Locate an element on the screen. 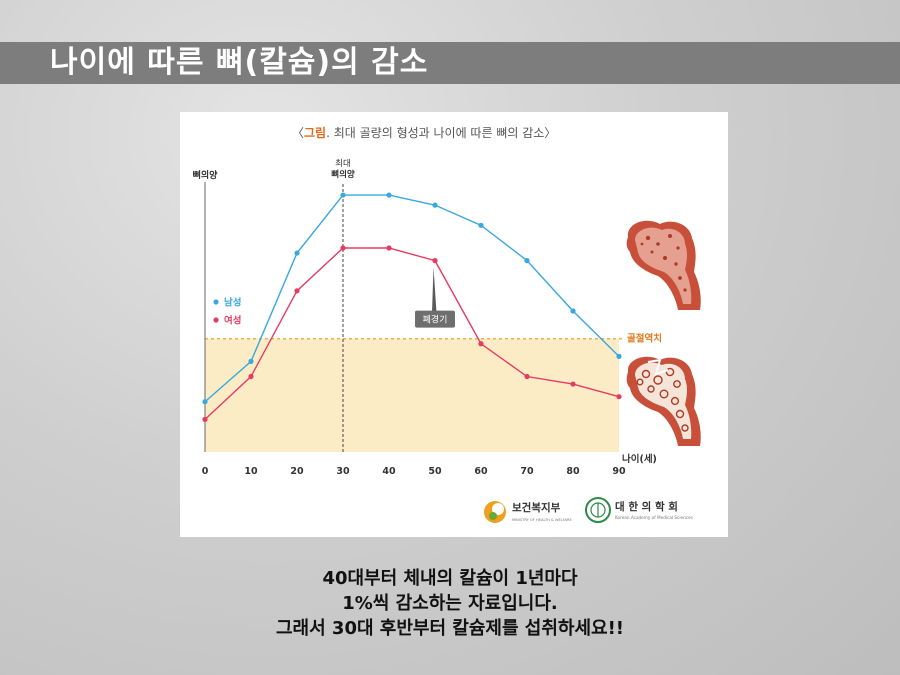 Image resolution: width=900 pixels, height=675 pixels. x-tick-label: 50 is located at coordinates (435, 471).